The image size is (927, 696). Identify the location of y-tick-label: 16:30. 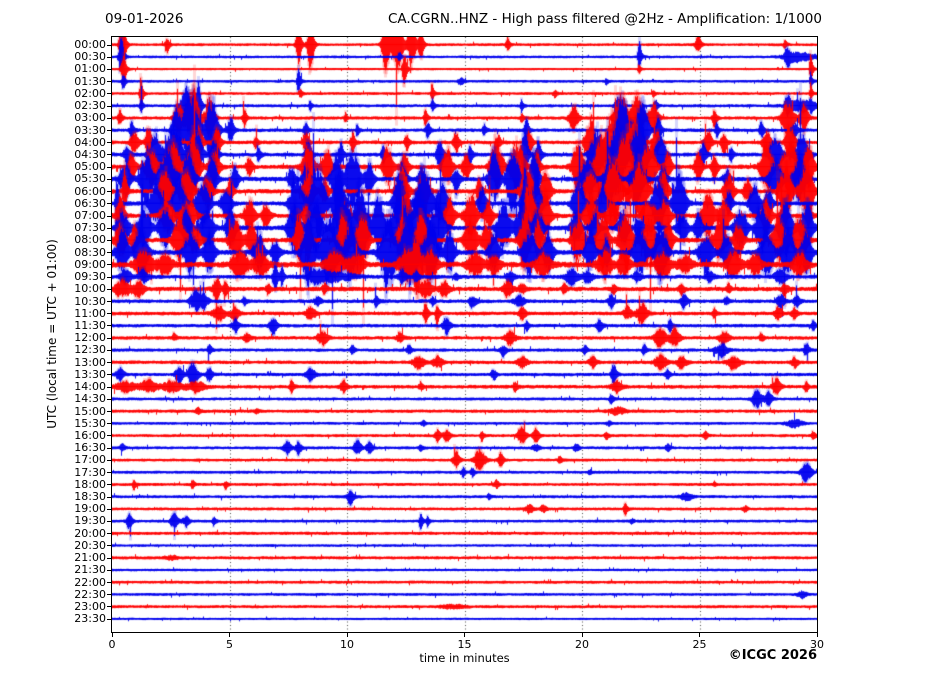
(90, 448).